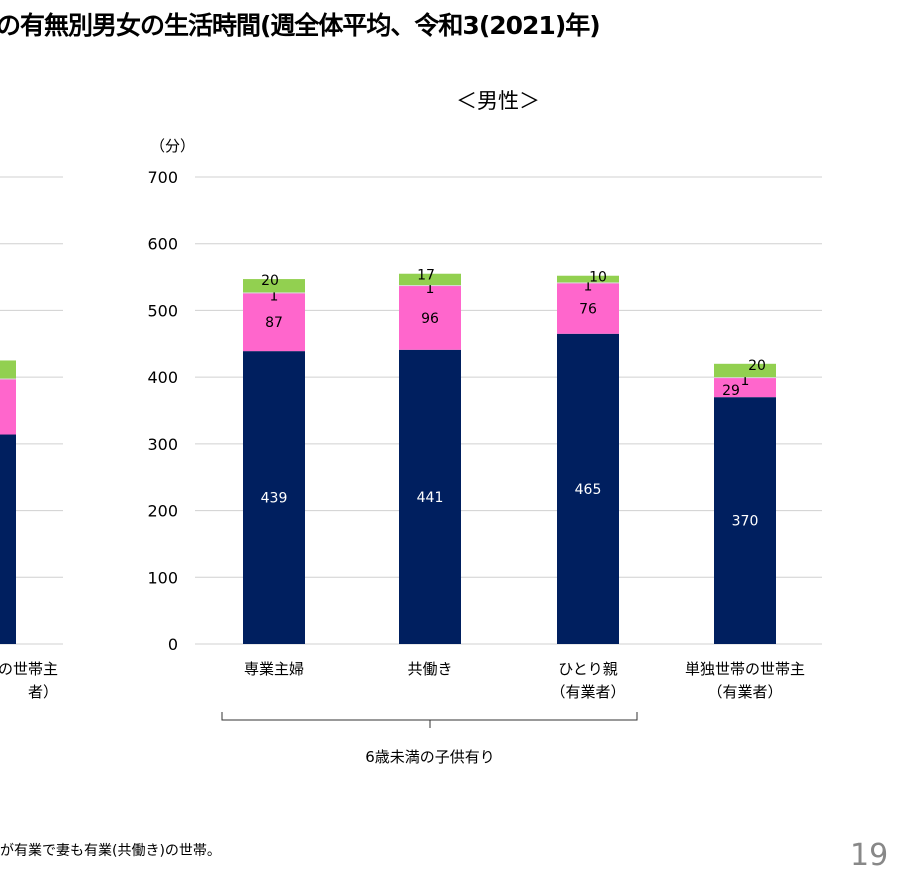 The width and height of the screenshot is (920, 873). I want to click on data-label: 96, so click(430, 319).